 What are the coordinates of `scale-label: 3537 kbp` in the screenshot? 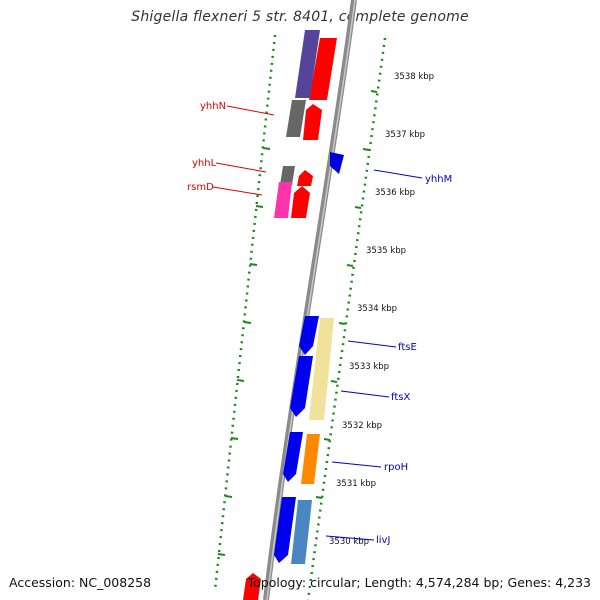 It's located at (405, 135).